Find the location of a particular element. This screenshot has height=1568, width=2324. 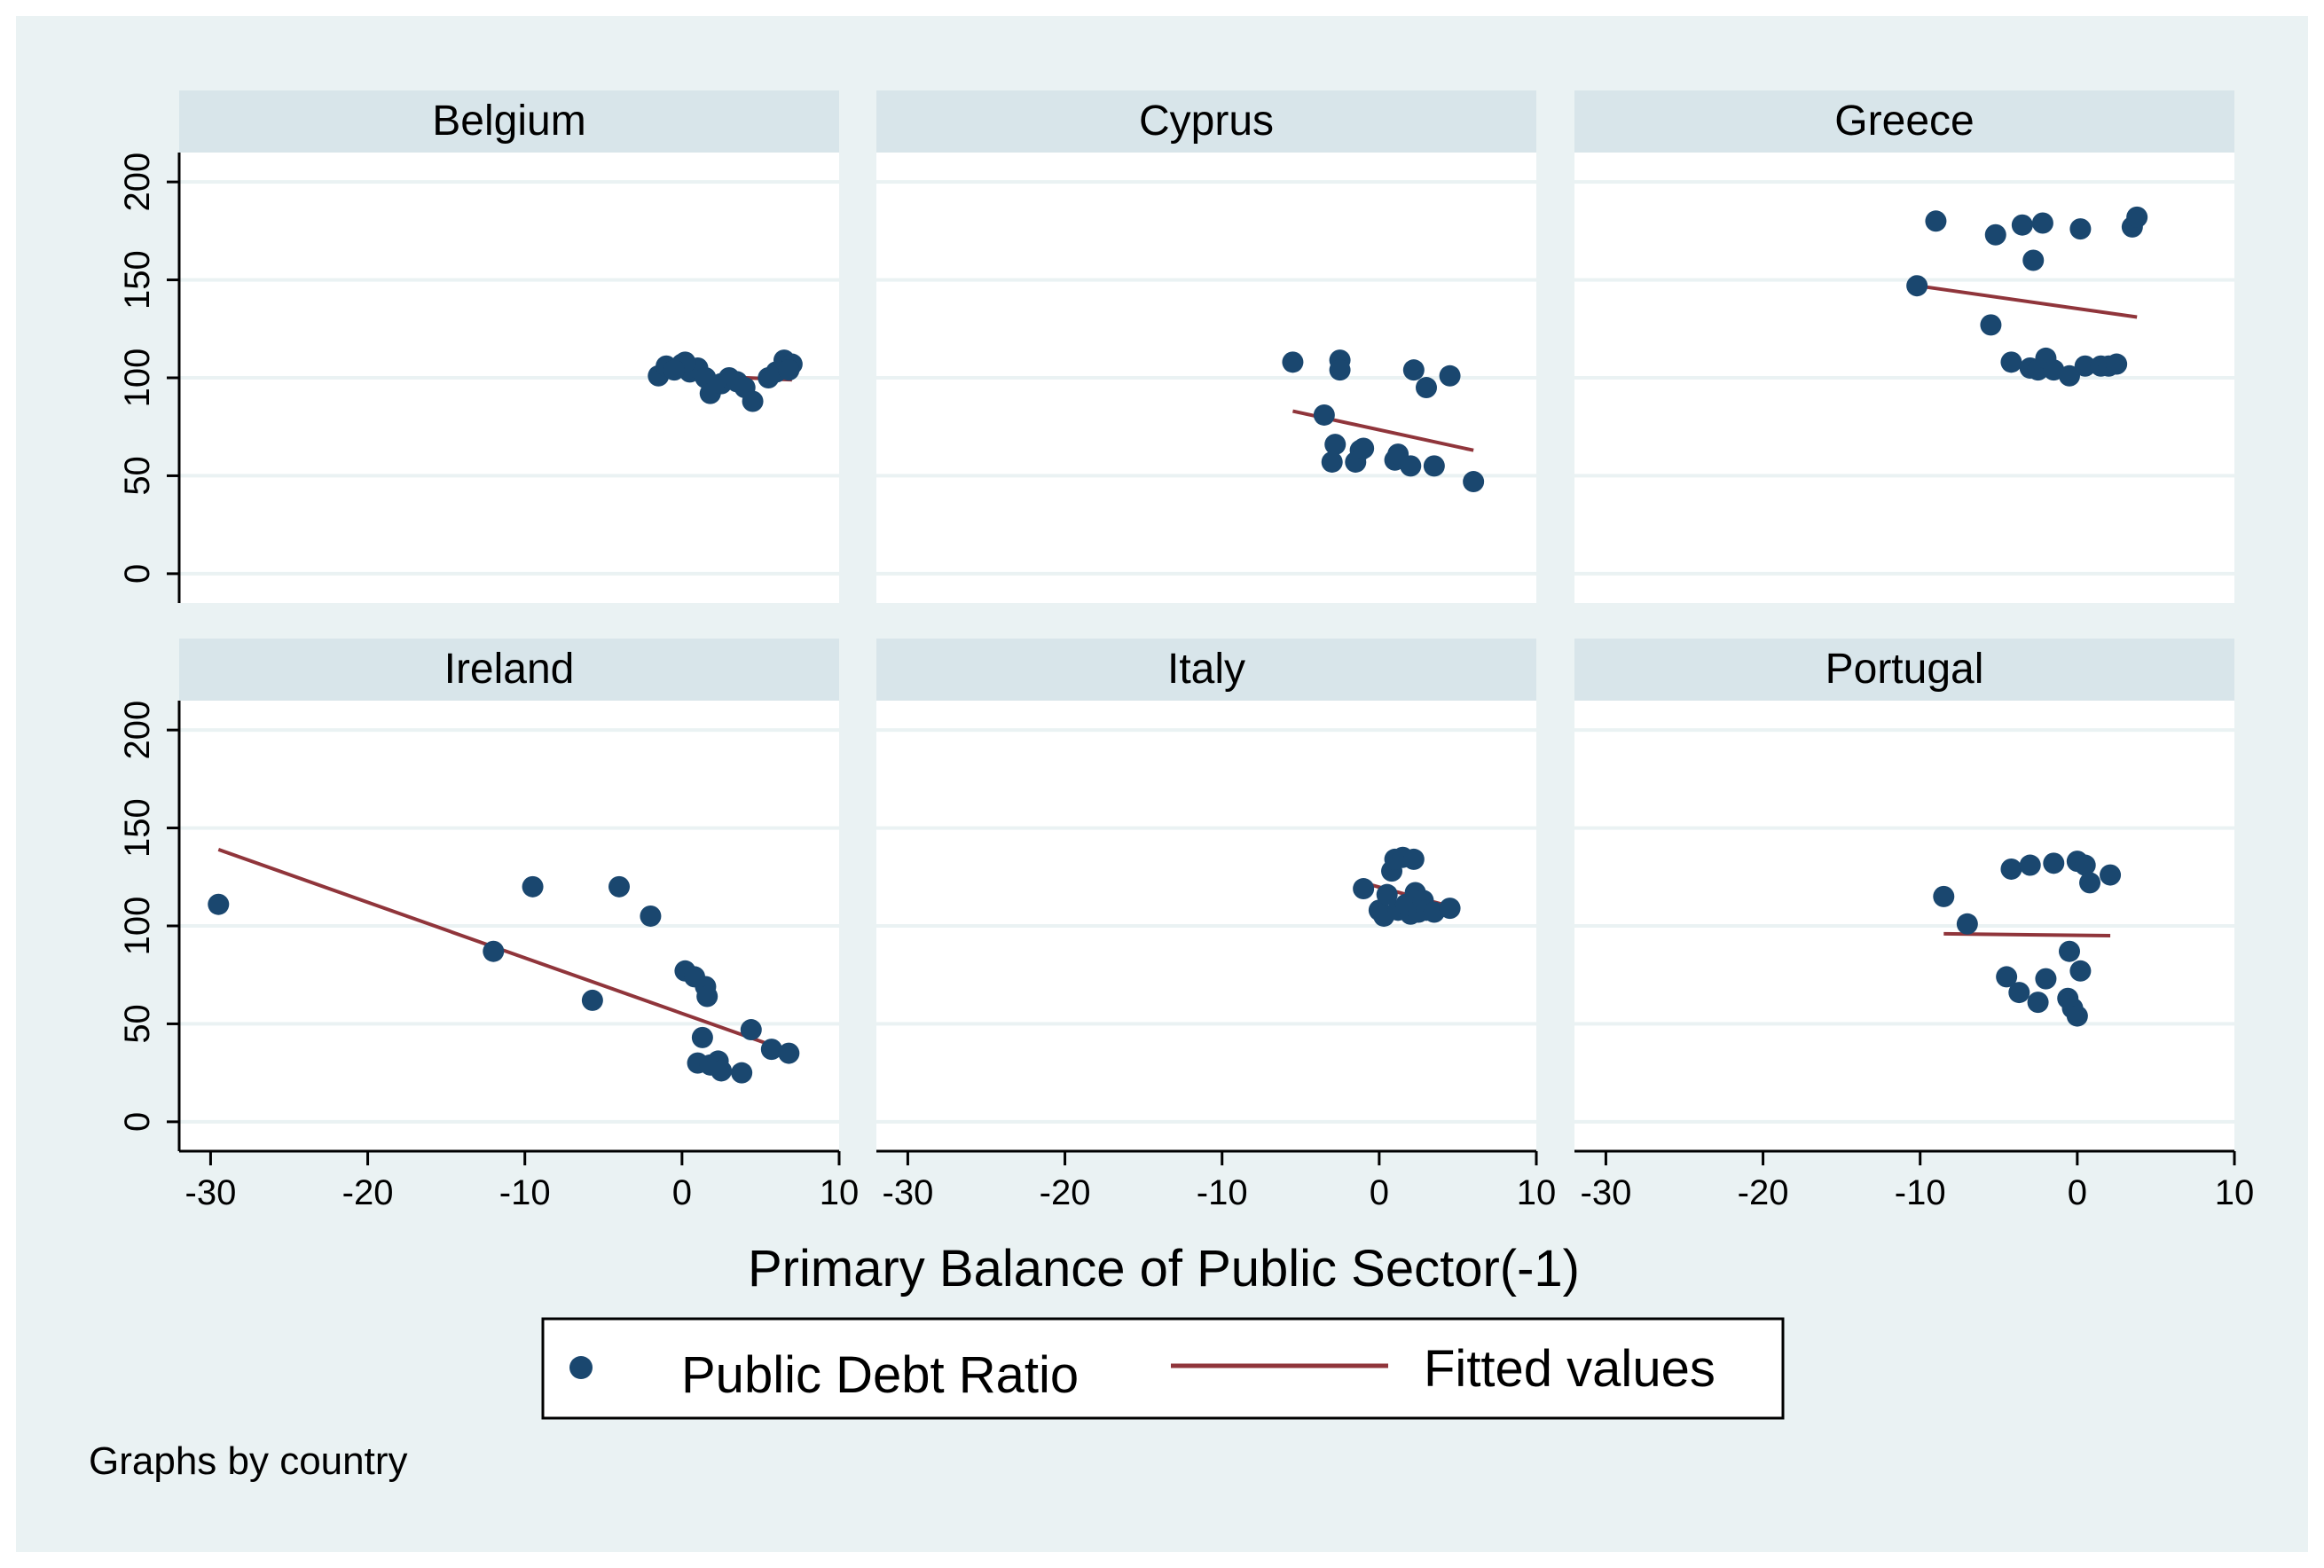

legend-box is located at coordinates (1163, 1368).